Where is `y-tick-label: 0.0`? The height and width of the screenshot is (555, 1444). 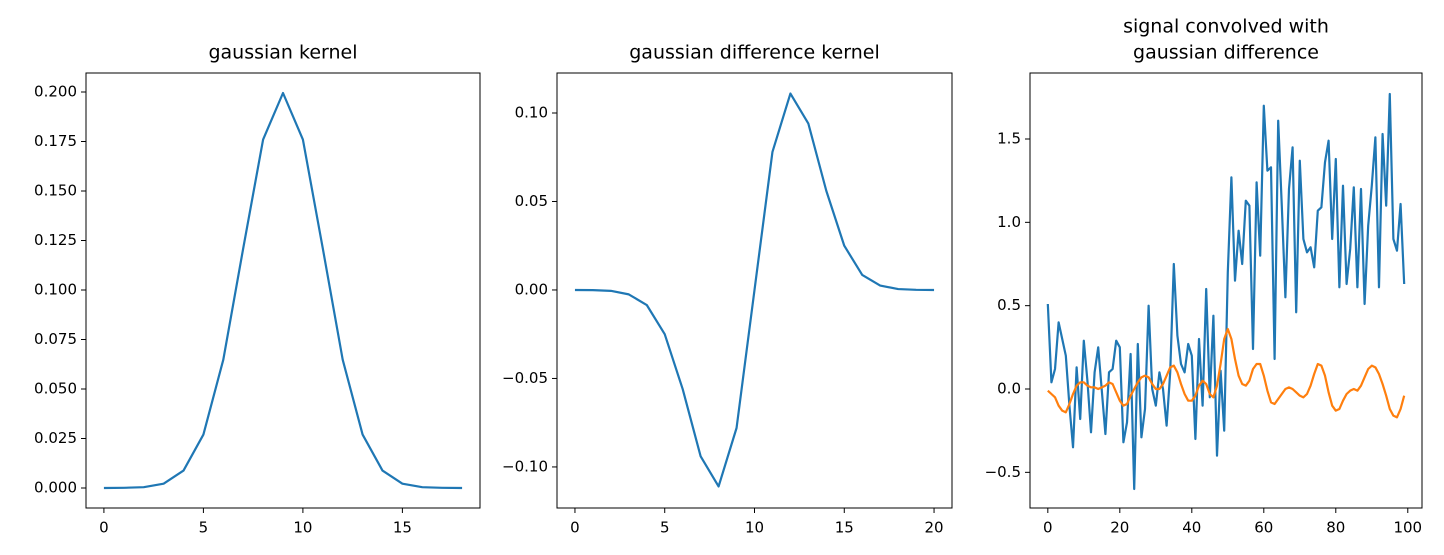
y-tick-label: 0.0 is located at coordinates (1009, 389).